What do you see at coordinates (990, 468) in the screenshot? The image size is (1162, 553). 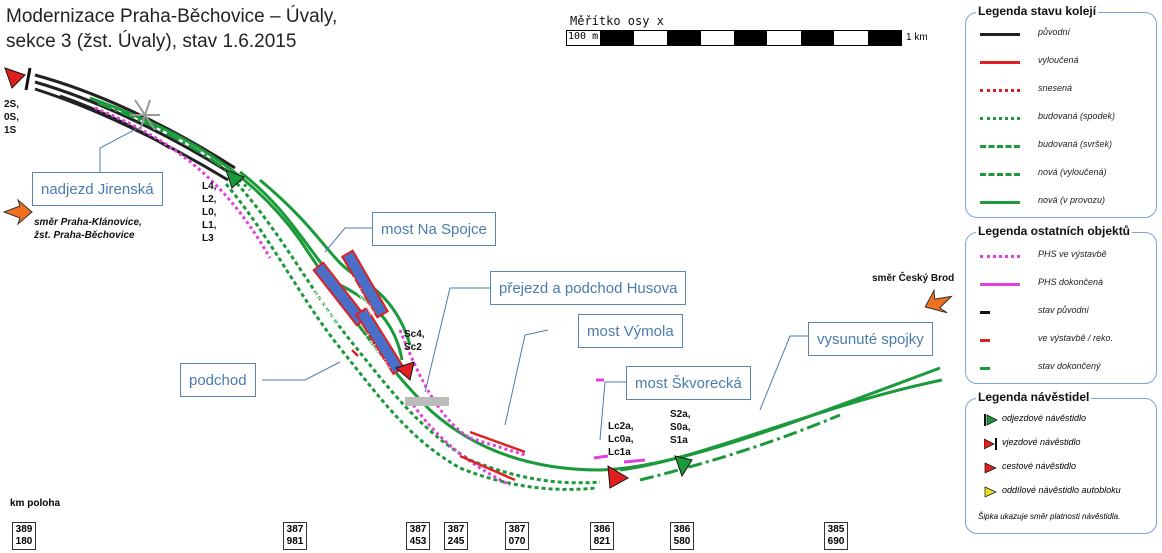 I see `route-signal-icon` at bounding box center [990, 468].